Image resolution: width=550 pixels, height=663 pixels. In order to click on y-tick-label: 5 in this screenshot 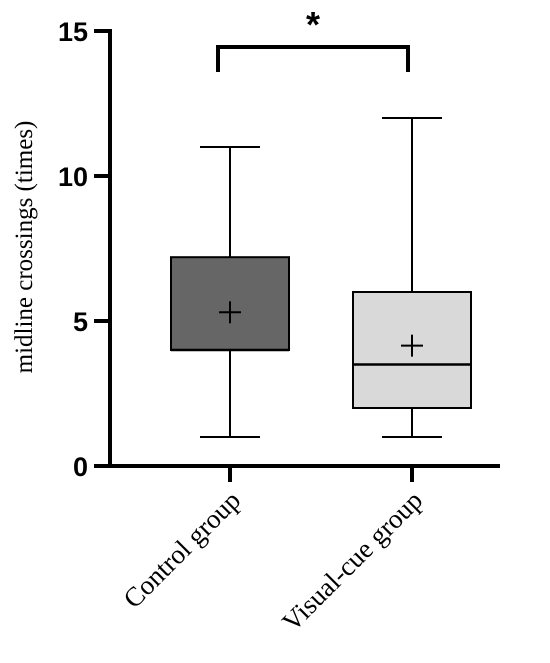, I will do `click(80, 322)`.